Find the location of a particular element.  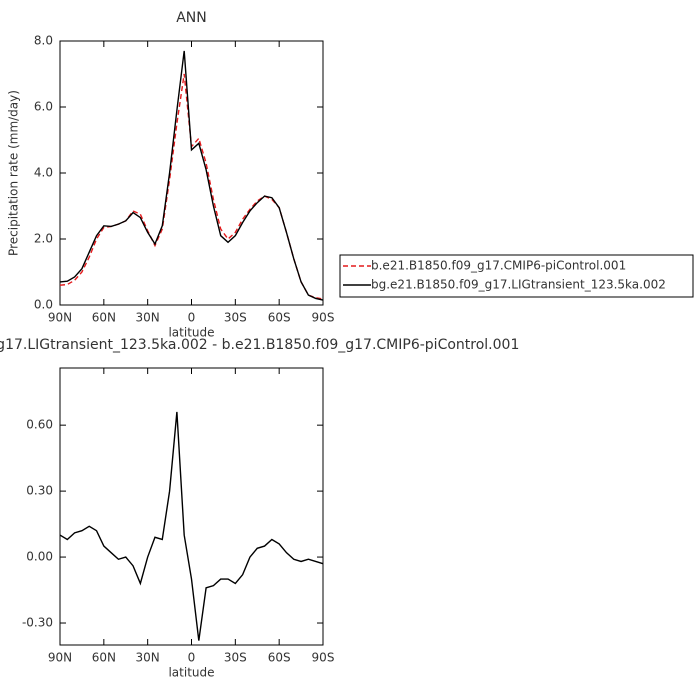

legend-box is located at coordinates (516, 276).